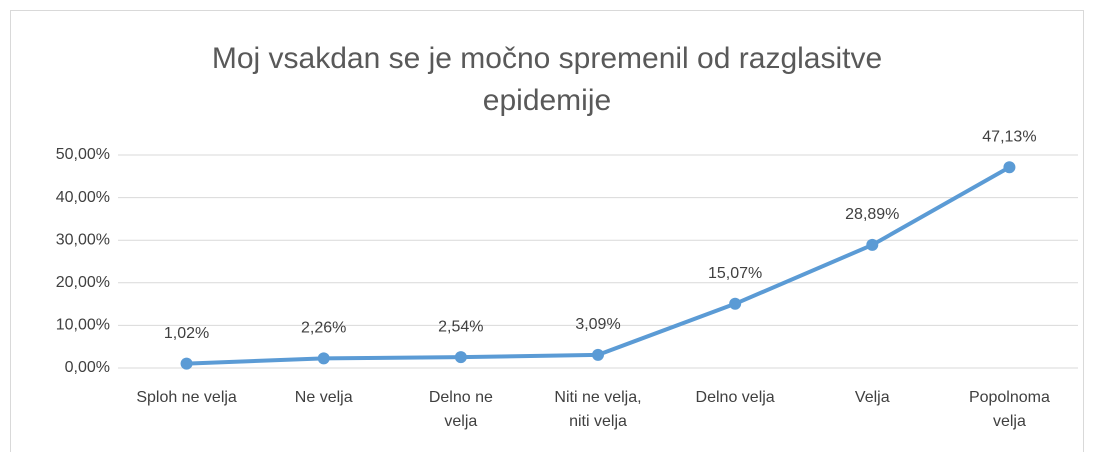 Image resolution: width=1094 pixels, height=452 pixels. What do you see at coordinates (872, 397) in the screenshot?
I see `x-tick-label: Velja` at bounding box center [872, 397].